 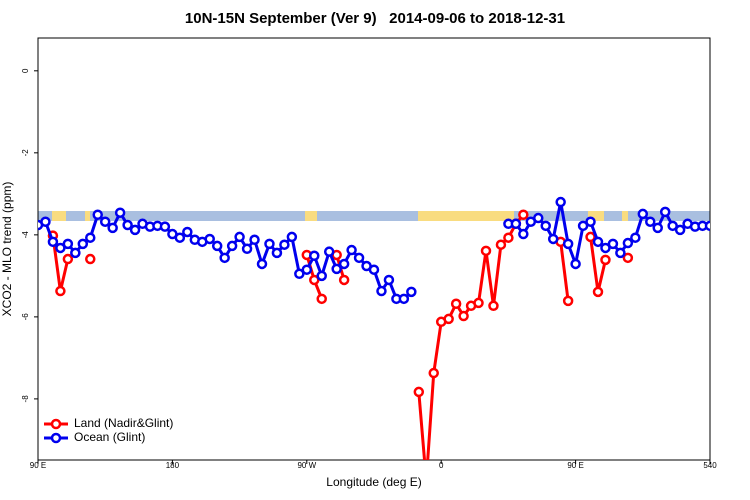 I want to click on legend-label: Land (Nadir&Glint), so click(x=123, y=423).